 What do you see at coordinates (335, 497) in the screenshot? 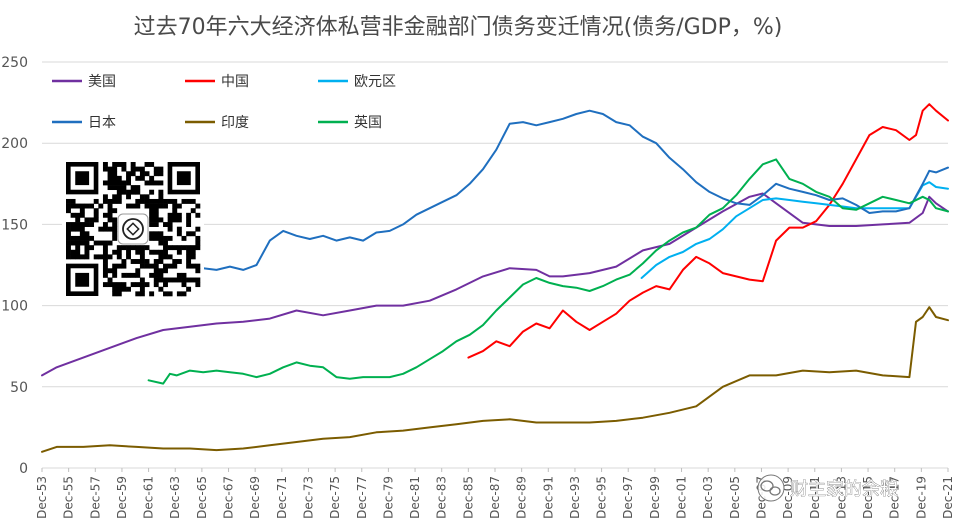
I see `x-tick-label: Dec-75` at bounding box center [335, 497].